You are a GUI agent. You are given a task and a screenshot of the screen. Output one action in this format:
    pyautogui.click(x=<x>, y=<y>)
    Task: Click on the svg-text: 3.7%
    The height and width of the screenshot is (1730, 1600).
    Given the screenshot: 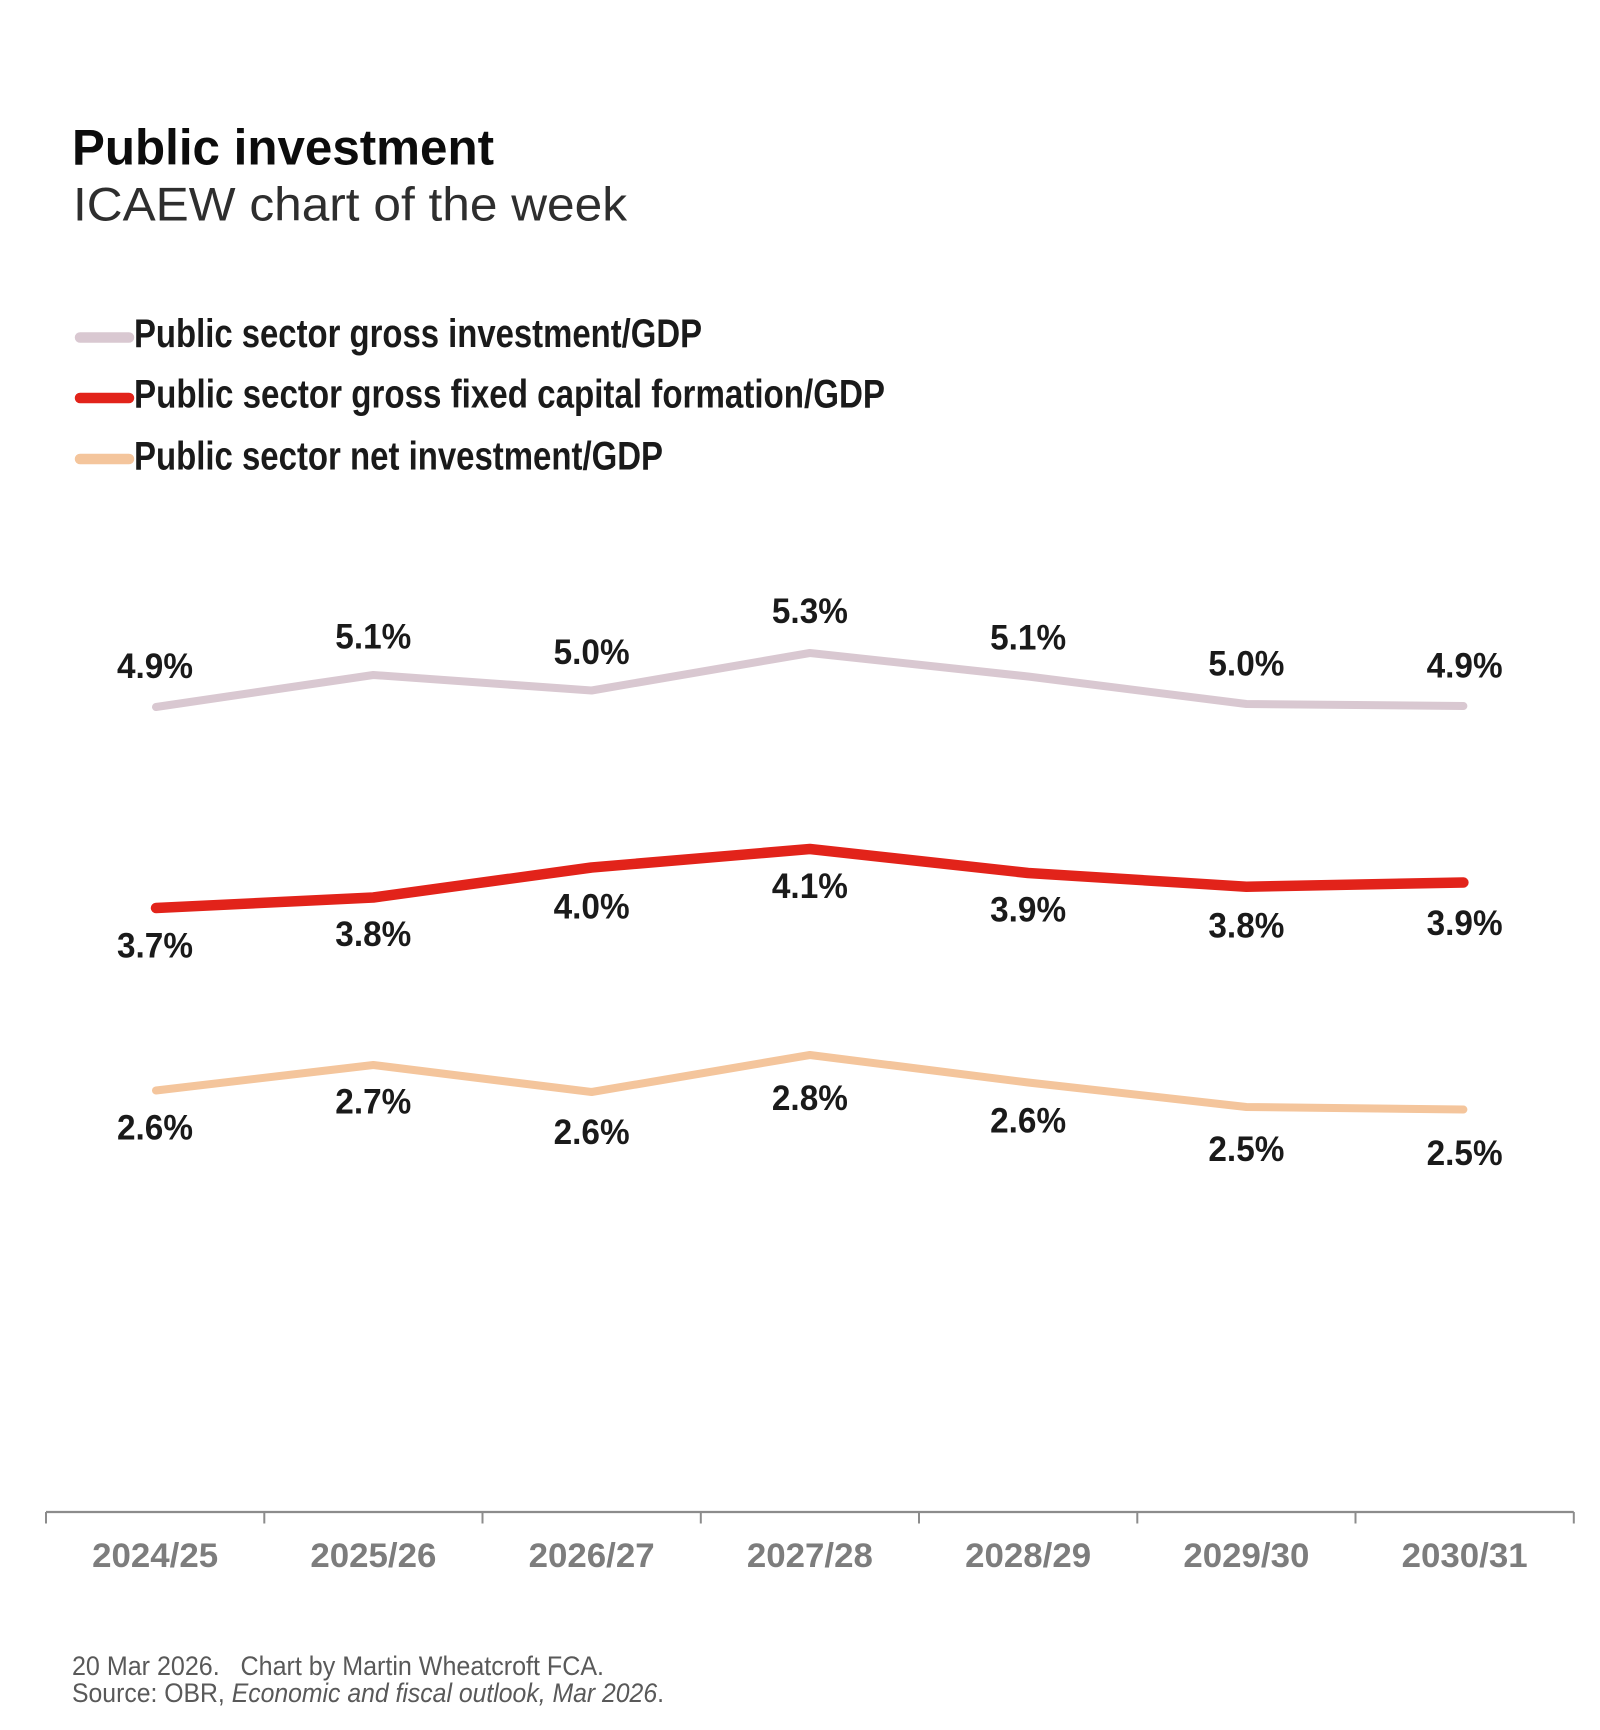 What is the action you would take?
    pyautogui.click(x=155, y=946)
    